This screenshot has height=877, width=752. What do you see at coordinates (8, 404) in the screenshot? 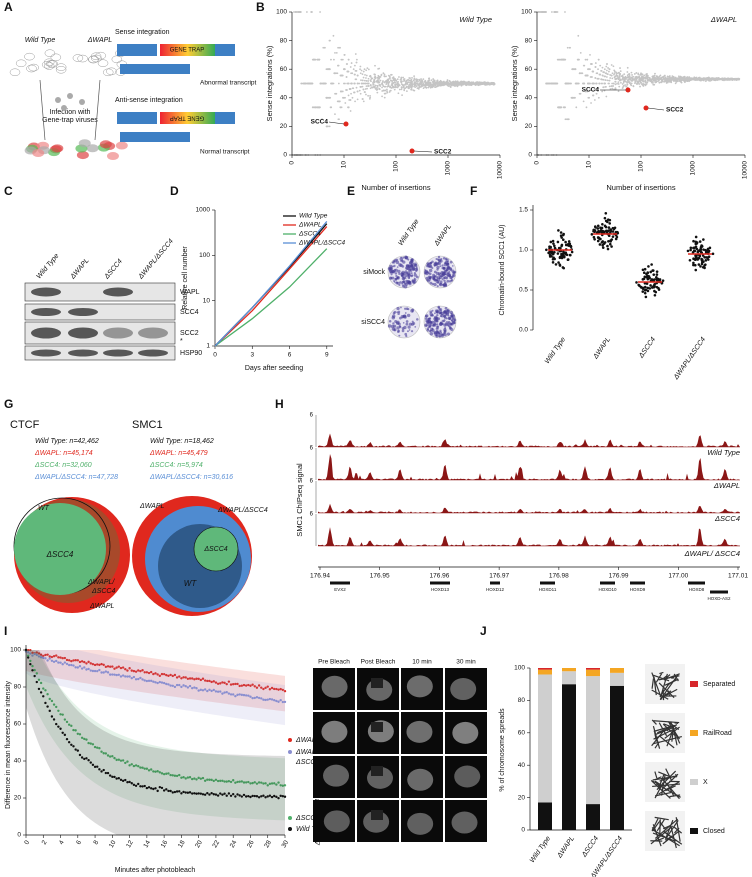
I see `panel-letter: G` at bounding box center [8, 404].